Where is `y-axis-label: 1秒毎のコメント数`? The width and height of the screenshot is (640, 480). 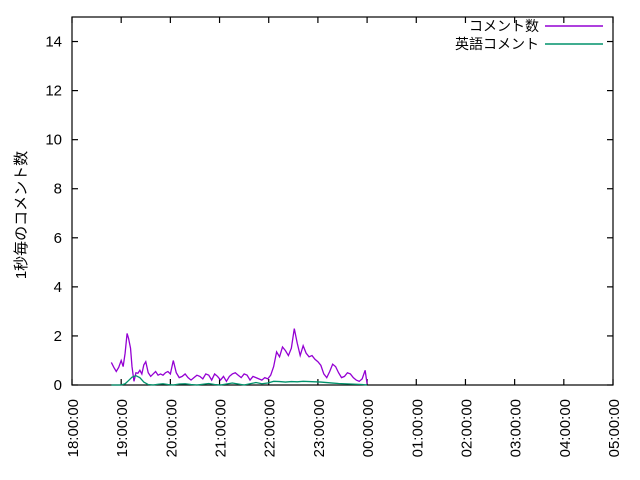
y-axis-label: 1秒毎のコメント数 is located at coordinates (21, 215).